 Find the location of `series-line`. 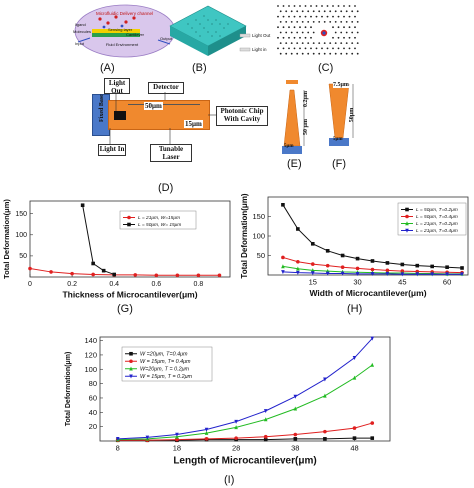

series-line is located at coordinates (124, 272).